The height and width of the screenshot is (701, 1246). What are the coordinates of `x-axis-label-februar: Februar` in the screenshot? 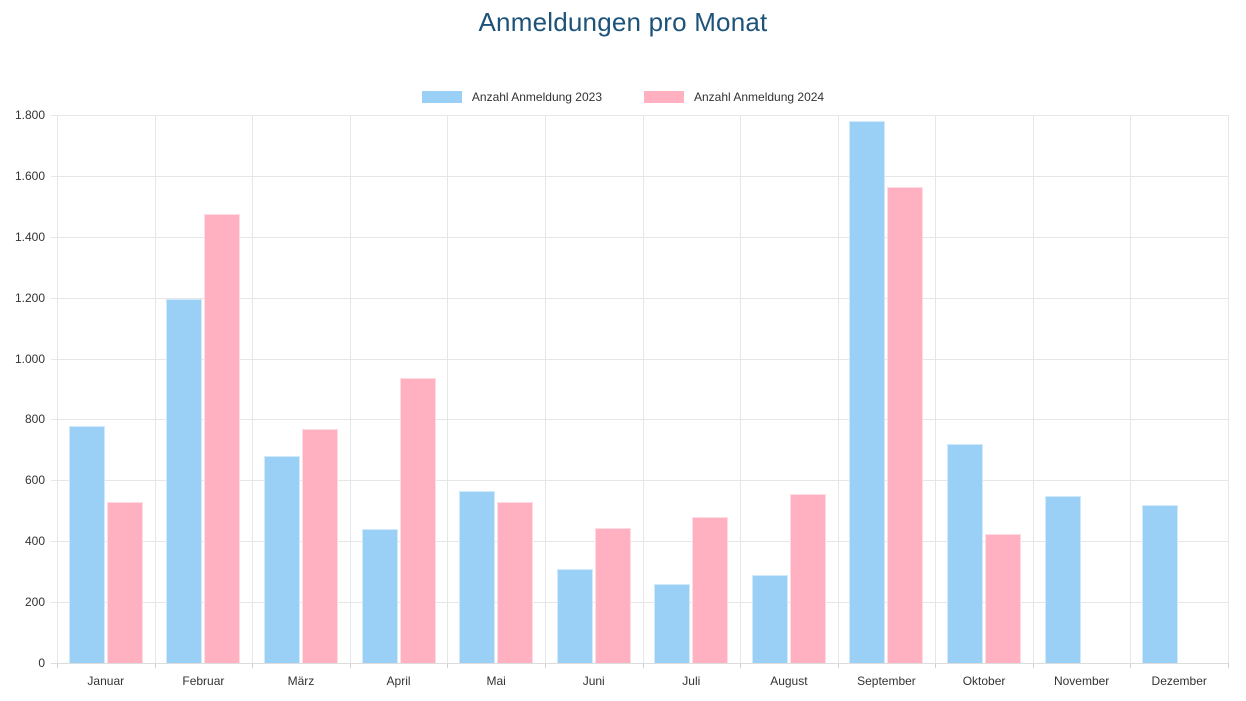 It's located at (203, 681).